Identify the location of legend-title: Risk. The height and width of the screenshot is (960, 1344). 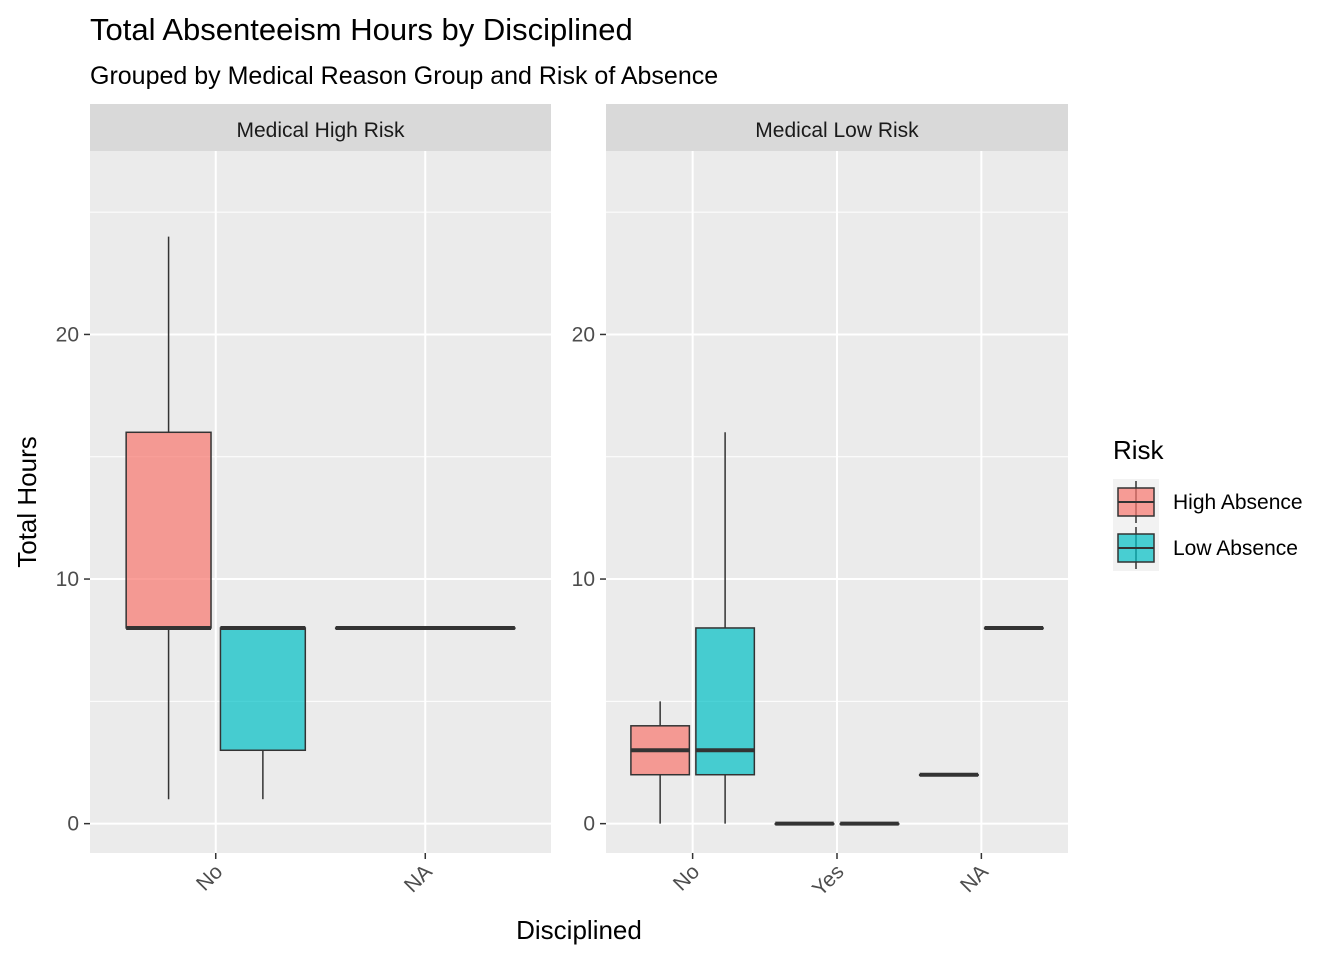
(1139, 450).